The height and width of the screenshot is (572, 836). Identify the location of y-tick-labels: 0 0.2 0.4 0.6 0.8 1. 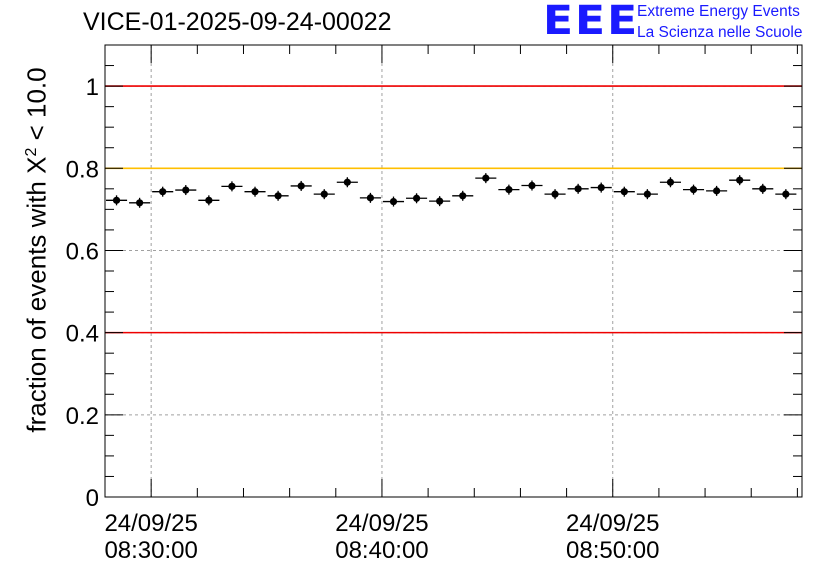
(82, 293).